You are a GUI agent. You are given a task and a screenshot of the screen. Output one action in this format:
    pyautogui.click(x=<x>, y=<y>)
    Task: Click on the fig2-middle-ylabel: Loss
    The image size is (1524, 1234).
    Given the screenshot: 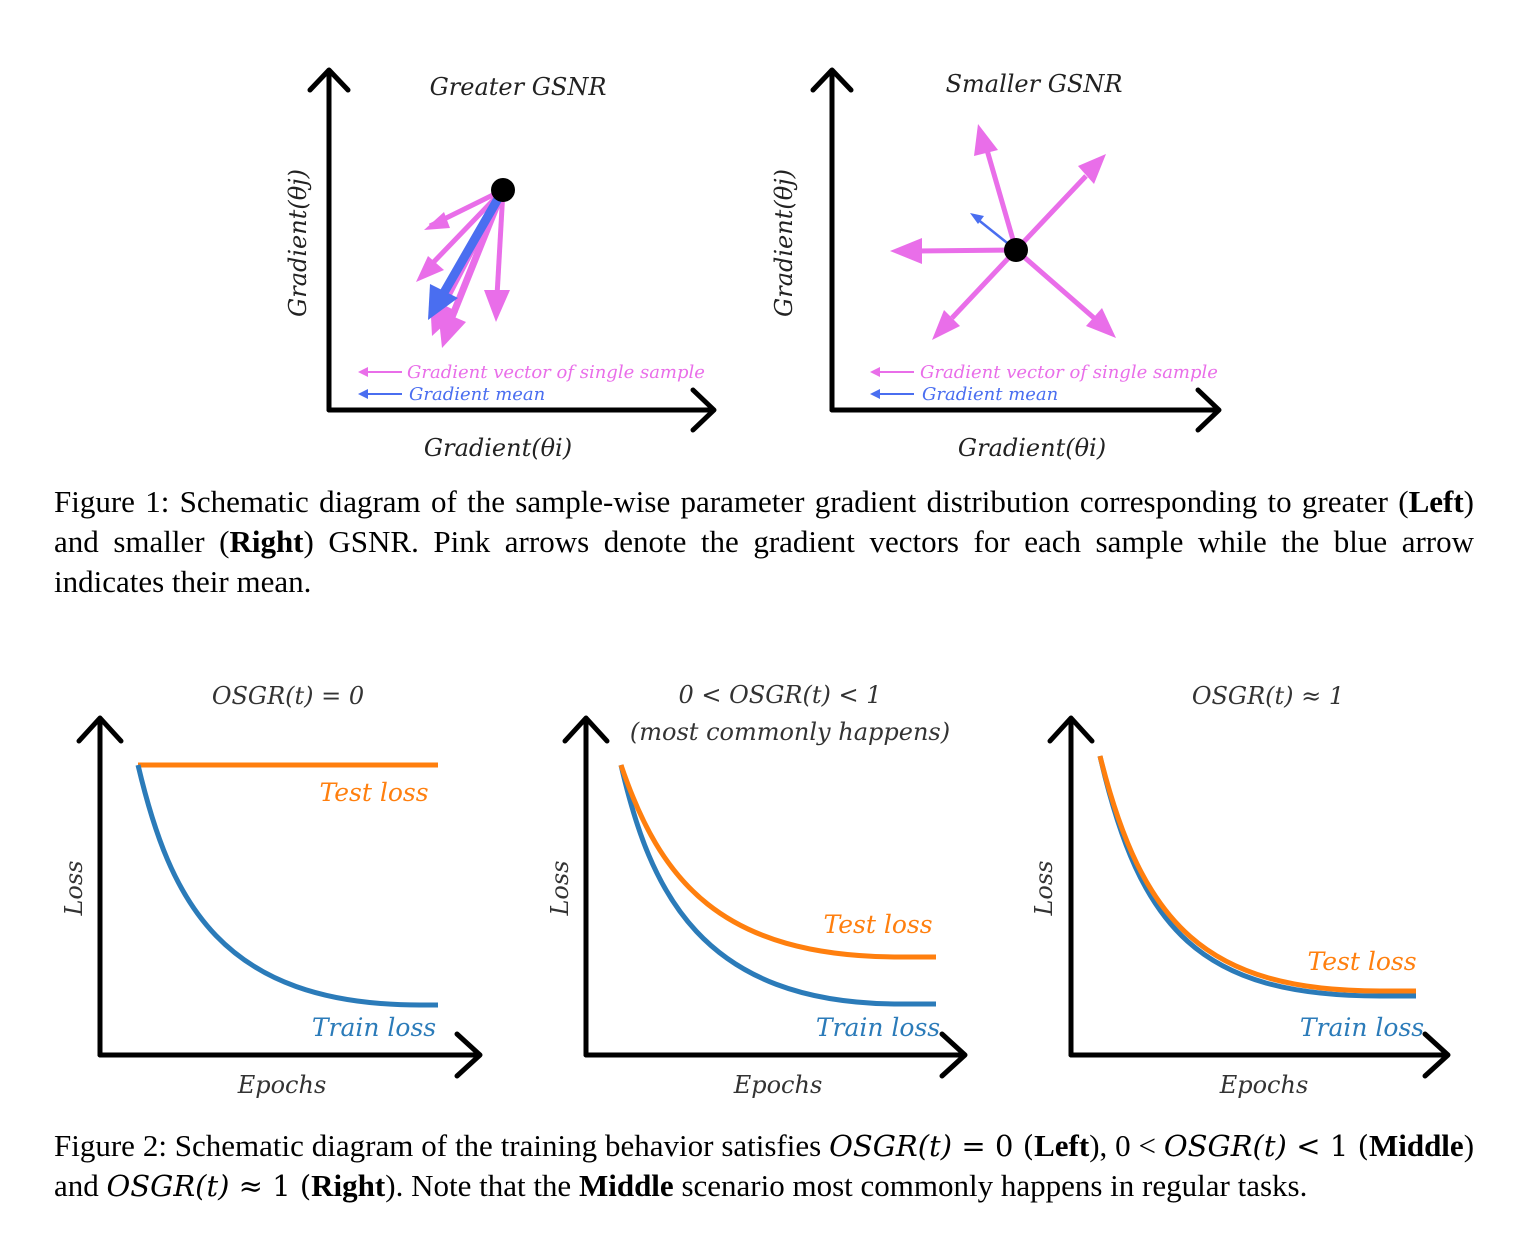 What is the action you would take?
    pyautogui.click(x=560, y=888)
    